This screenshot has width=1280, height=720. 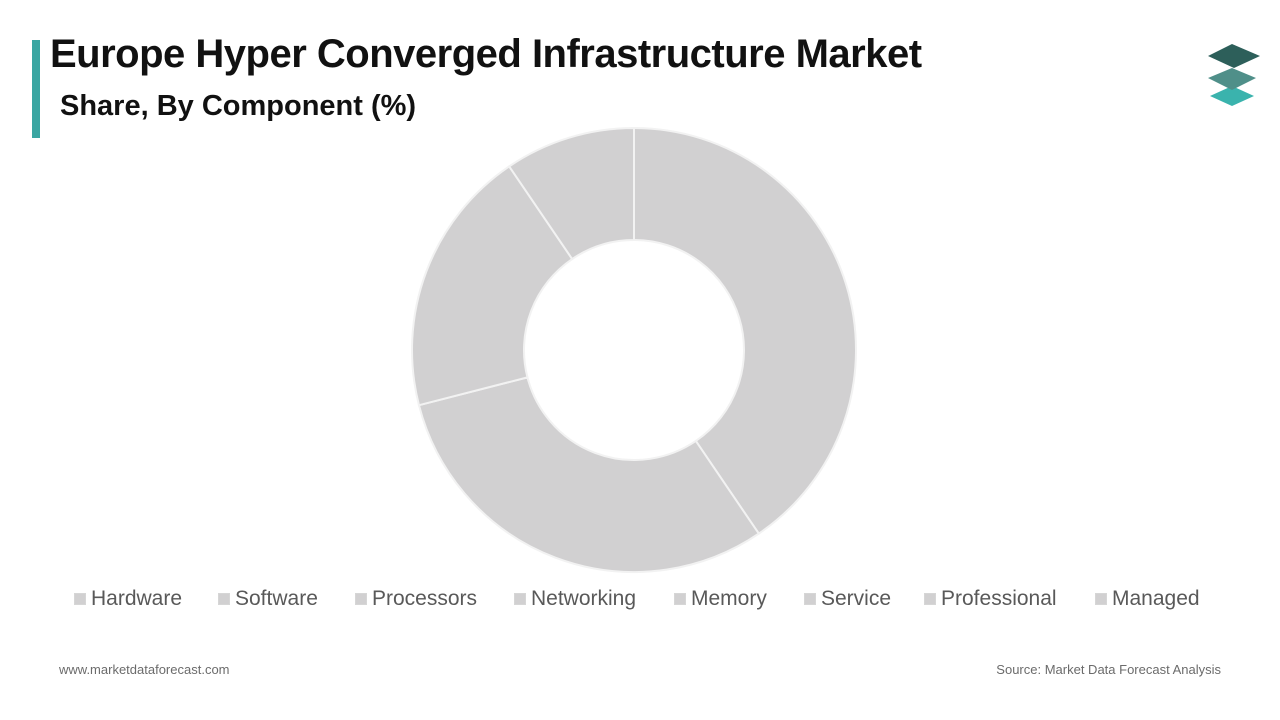 I want to click on footer-source: Source: Market Data Forecast Analysis, so click(x=1108, y=669).